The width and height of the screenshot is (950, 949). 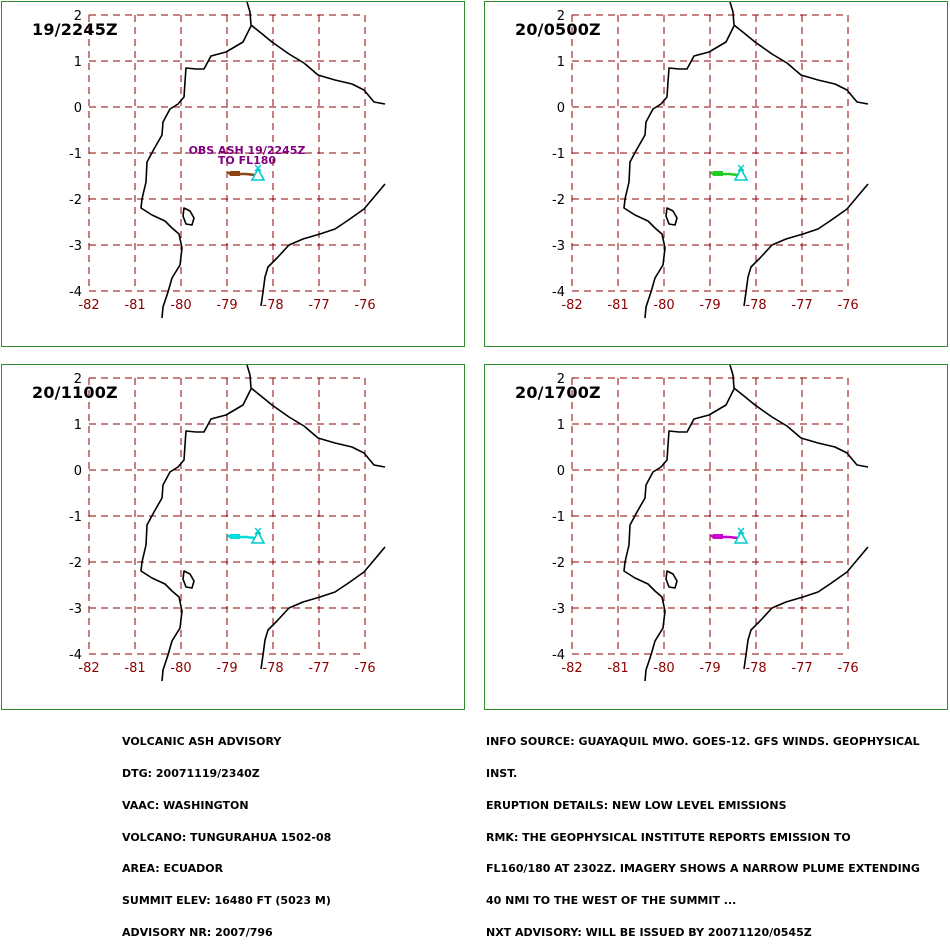 What do you see at coordinates (558, 29) in the screenshot?
I see `panel-time-label: 20/0500Z` at bounding box center [558, 29].